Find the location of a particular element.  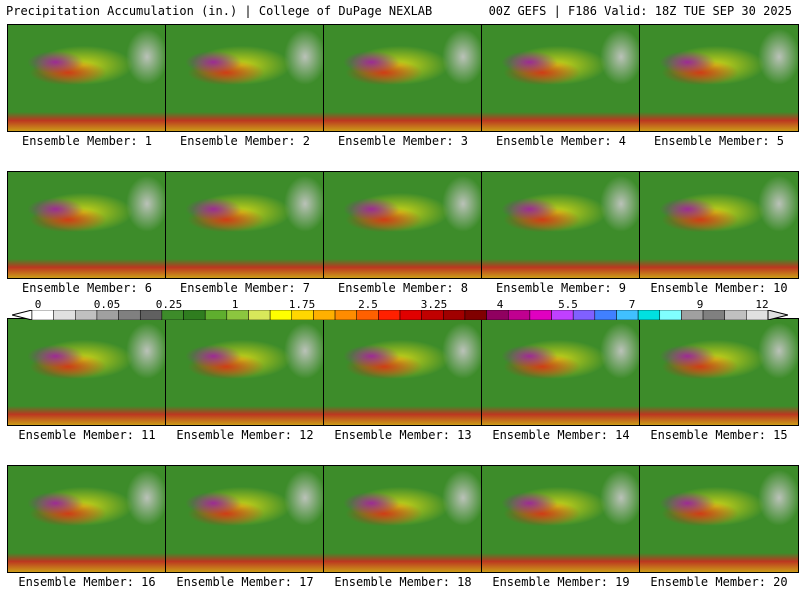

ensemble-member-label: Ensemble Member: 14 is located at coordinates (561, 435).